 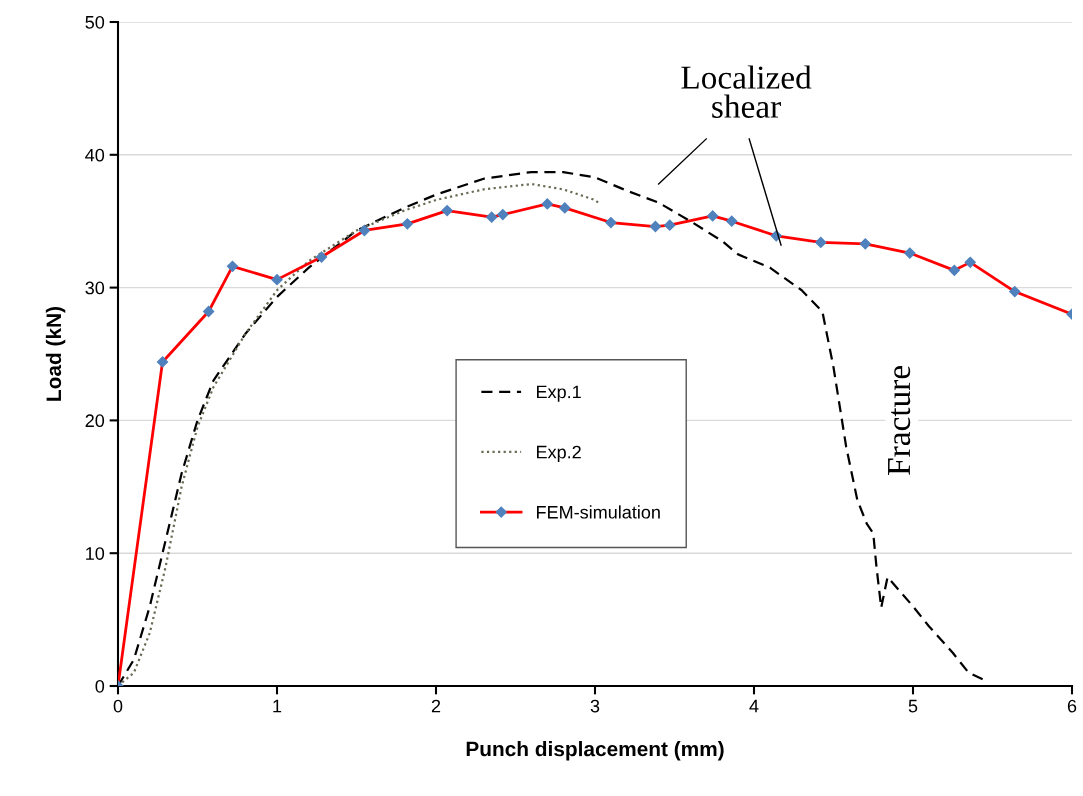 I want to click on x-tick-label: 6, so click(x=1072, y=706).